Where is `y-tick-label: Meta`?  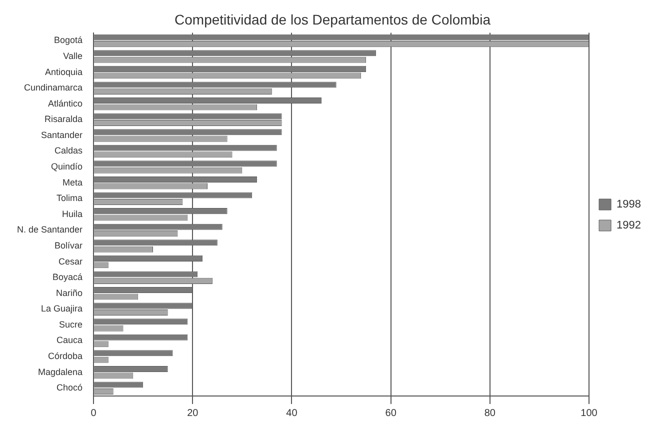
y-tick-label: Meta is located at coordinates (72, 182).